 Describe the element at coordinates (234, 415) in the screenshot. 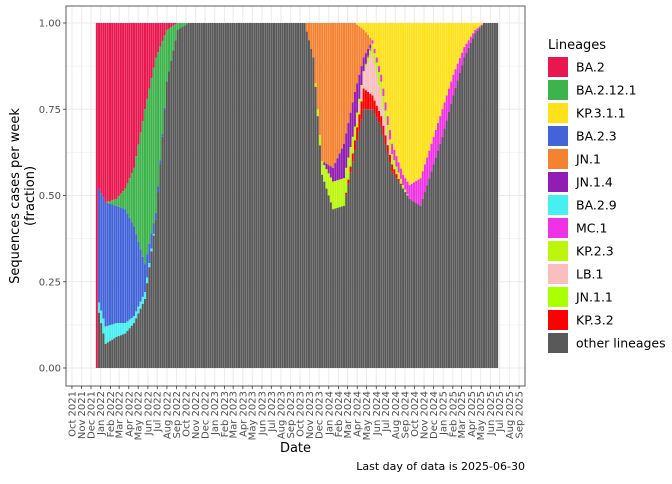

I see `x-tick-label: Mar 2023` at that location.